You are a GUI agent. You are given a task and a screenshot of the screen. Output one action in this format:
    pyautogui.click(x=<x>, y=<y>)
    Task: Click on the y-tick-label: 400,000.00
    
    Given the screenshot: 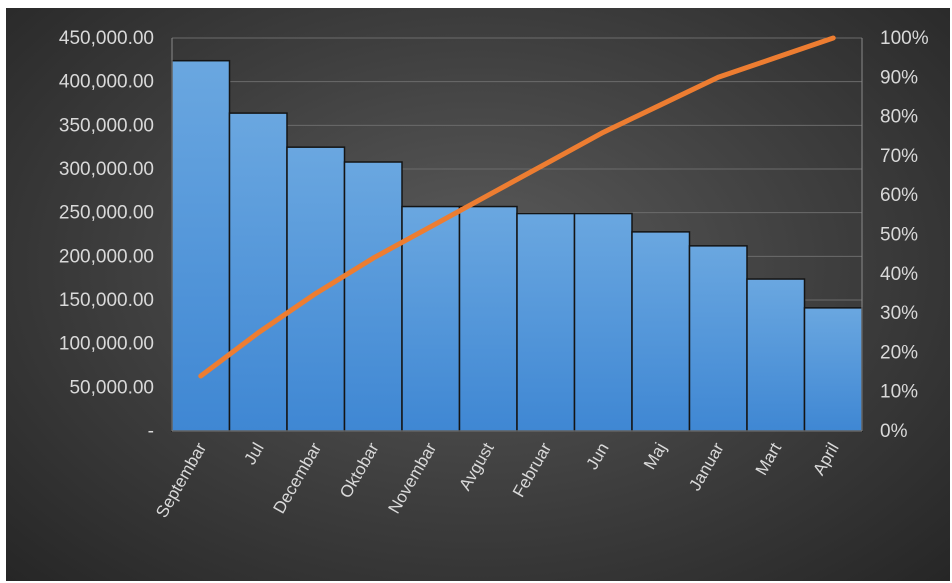 What is the action you would take?
    pyautogui.click(x=106, y=82)
    